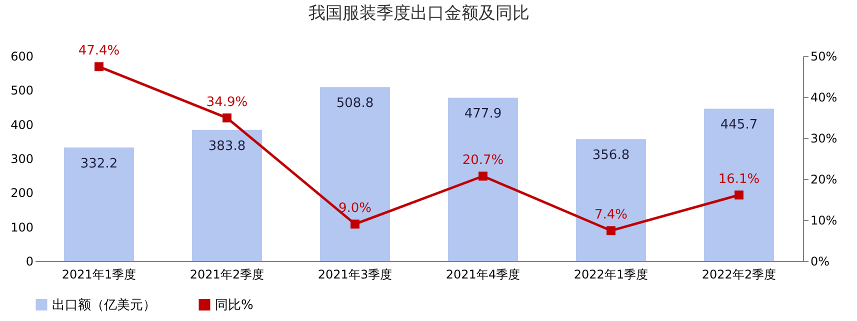 The height and width of the screenshot is (321, 857). Describe the element at coordinates (739, 125) in the screenshot. I see `data-label: 445.7` at that location.